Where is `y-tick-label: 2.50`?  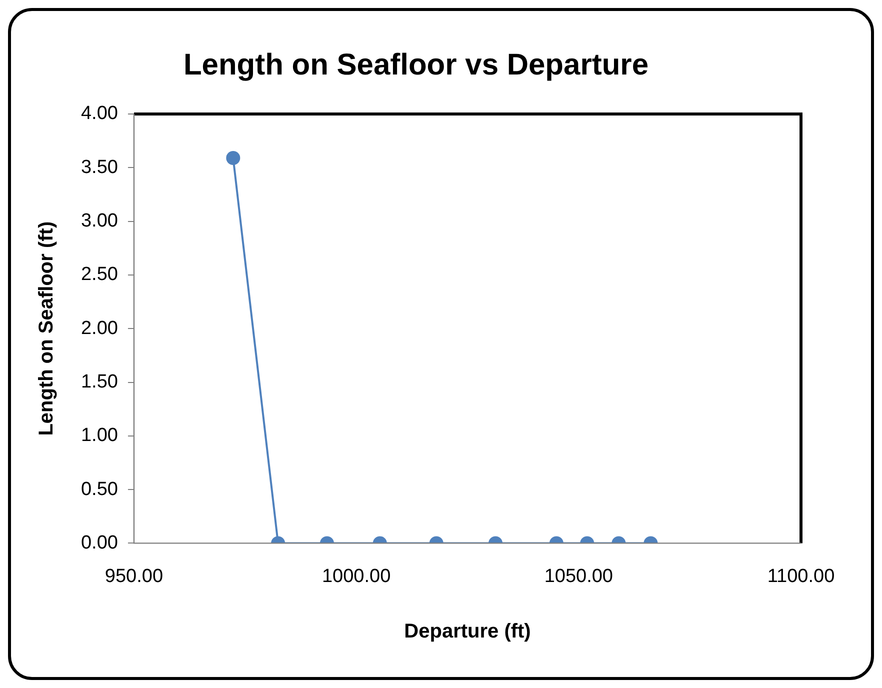
y-tick-label: 2.50 is located at coordinates (99, 275).